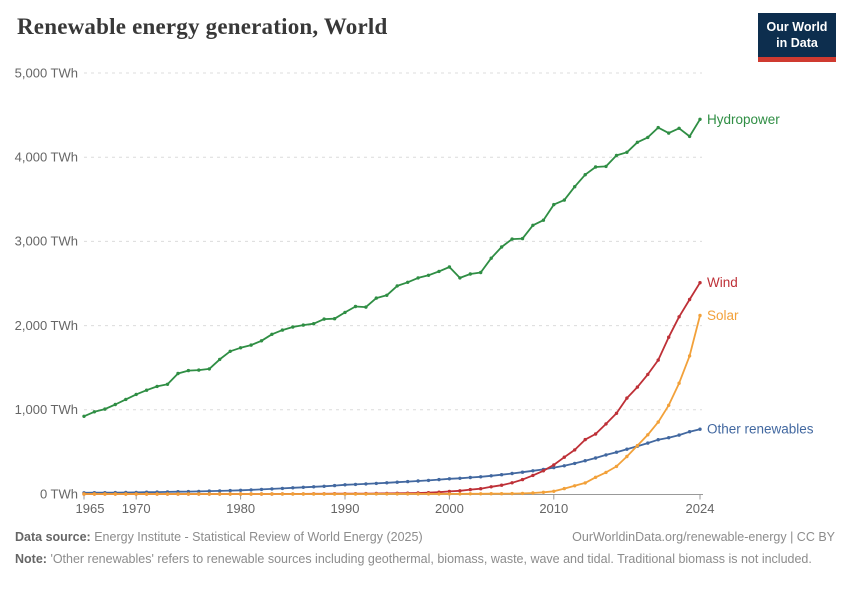  What do you see at coordinates (760, 429) in the screenshot?
I see `series-label-other-renewables: Other renewables` at bounding box center [760, 429].